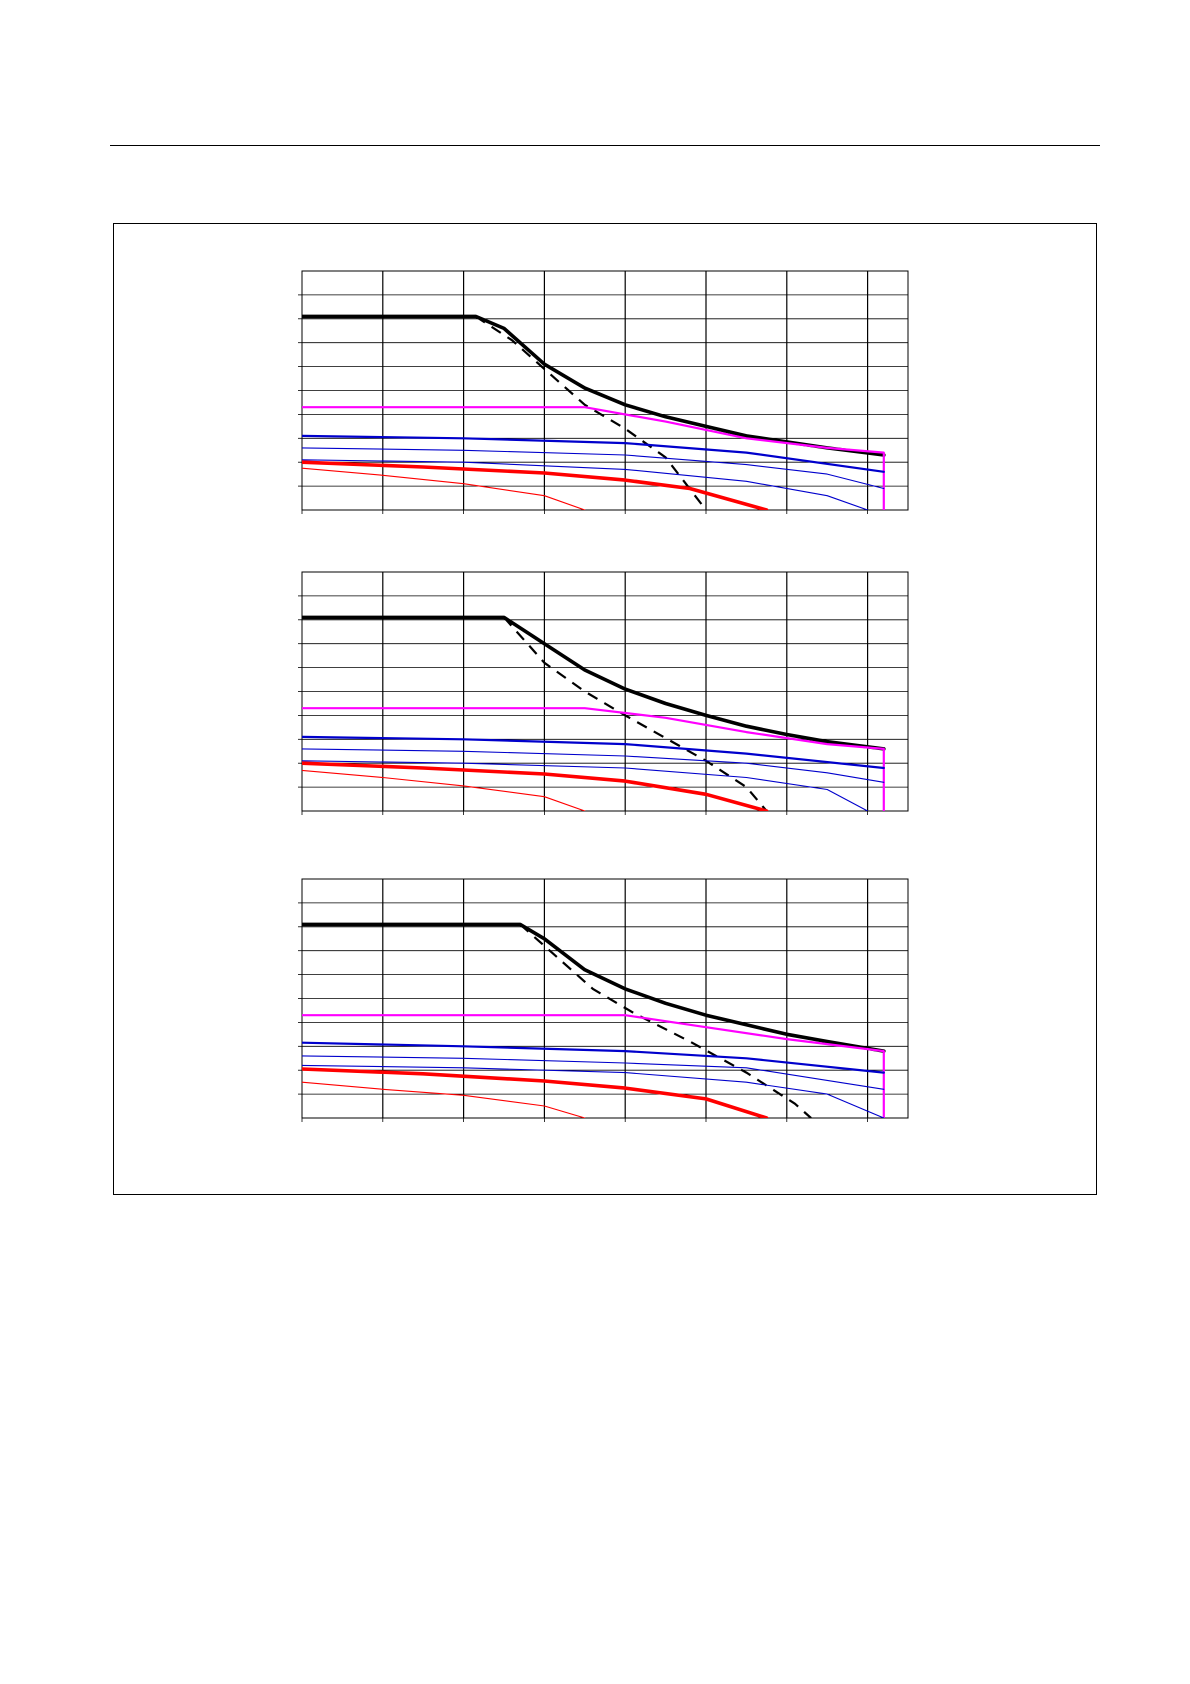  Describe the element at coordinates (605, 145) in the screenshot. I see `header-rule` at that location.